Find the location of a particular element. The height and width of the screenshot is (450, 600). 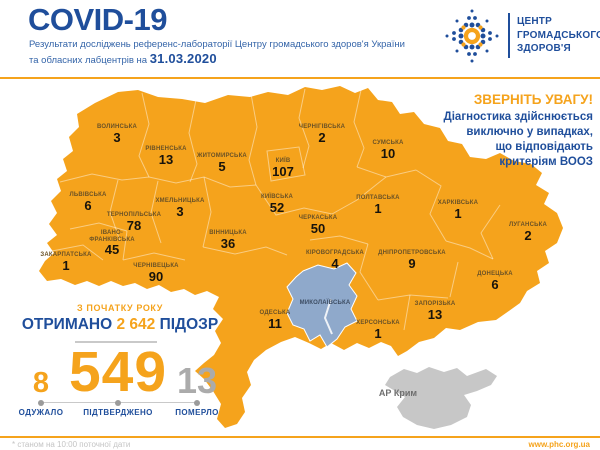

confirmed-count: 549 is located at coordinates (118, 372).